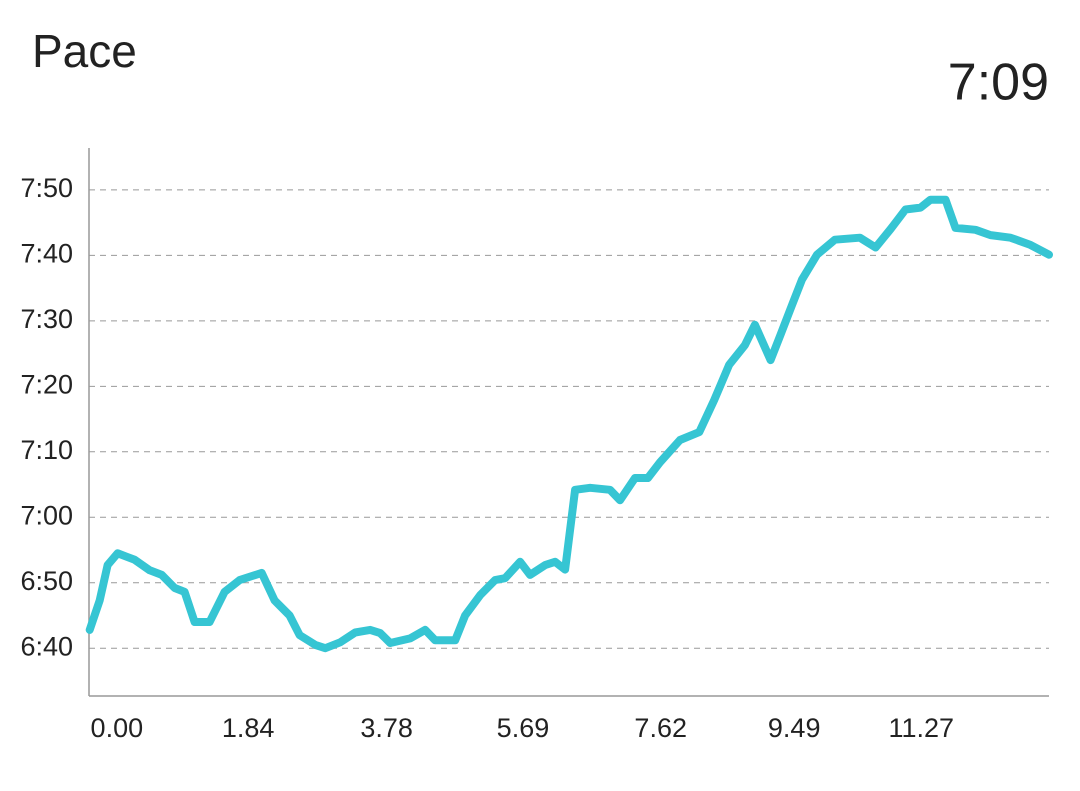 This screenshot has width=1080, height=791. I want to click on x-tick-label: 9.49, so click(794, 728).